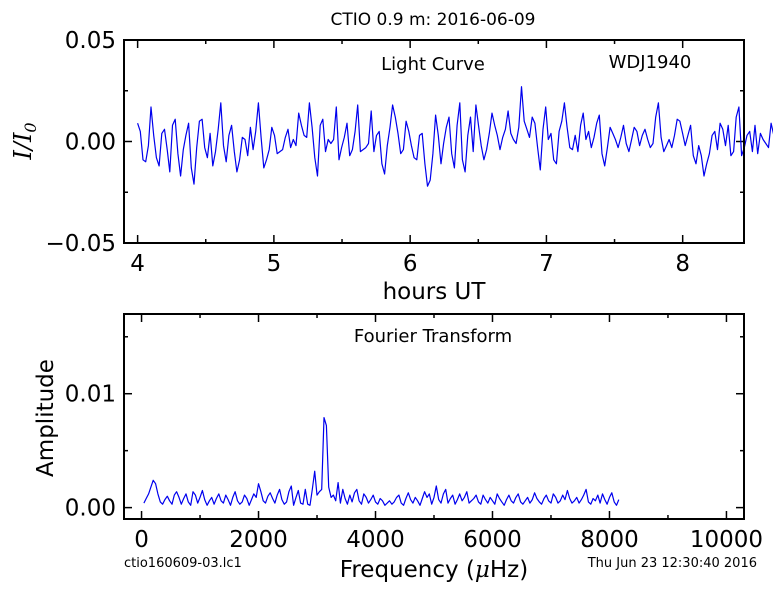 The width and height of the screenshot is (773, 593). Describe the element at coordinates (609, 540) in the screenshot. I see `x-tick-label: 8000` at that location.